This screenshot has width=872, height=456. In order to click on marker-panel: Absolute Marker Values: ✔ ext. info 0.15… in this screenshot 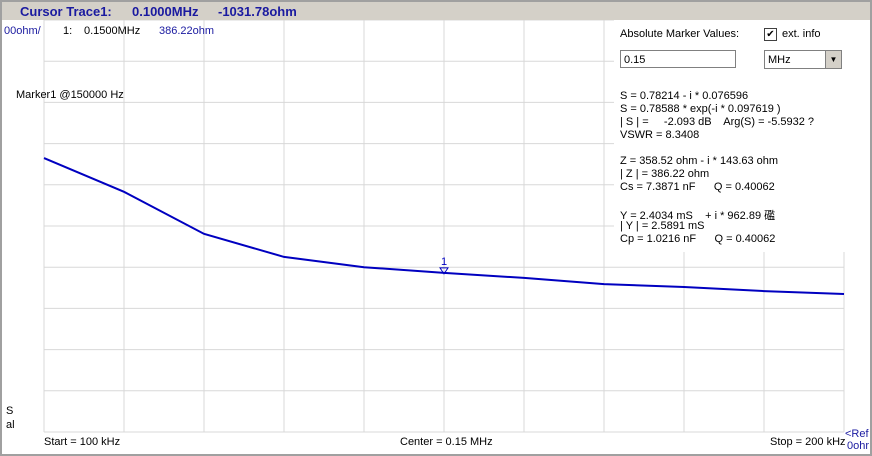, I will do `click(730, 136)`.